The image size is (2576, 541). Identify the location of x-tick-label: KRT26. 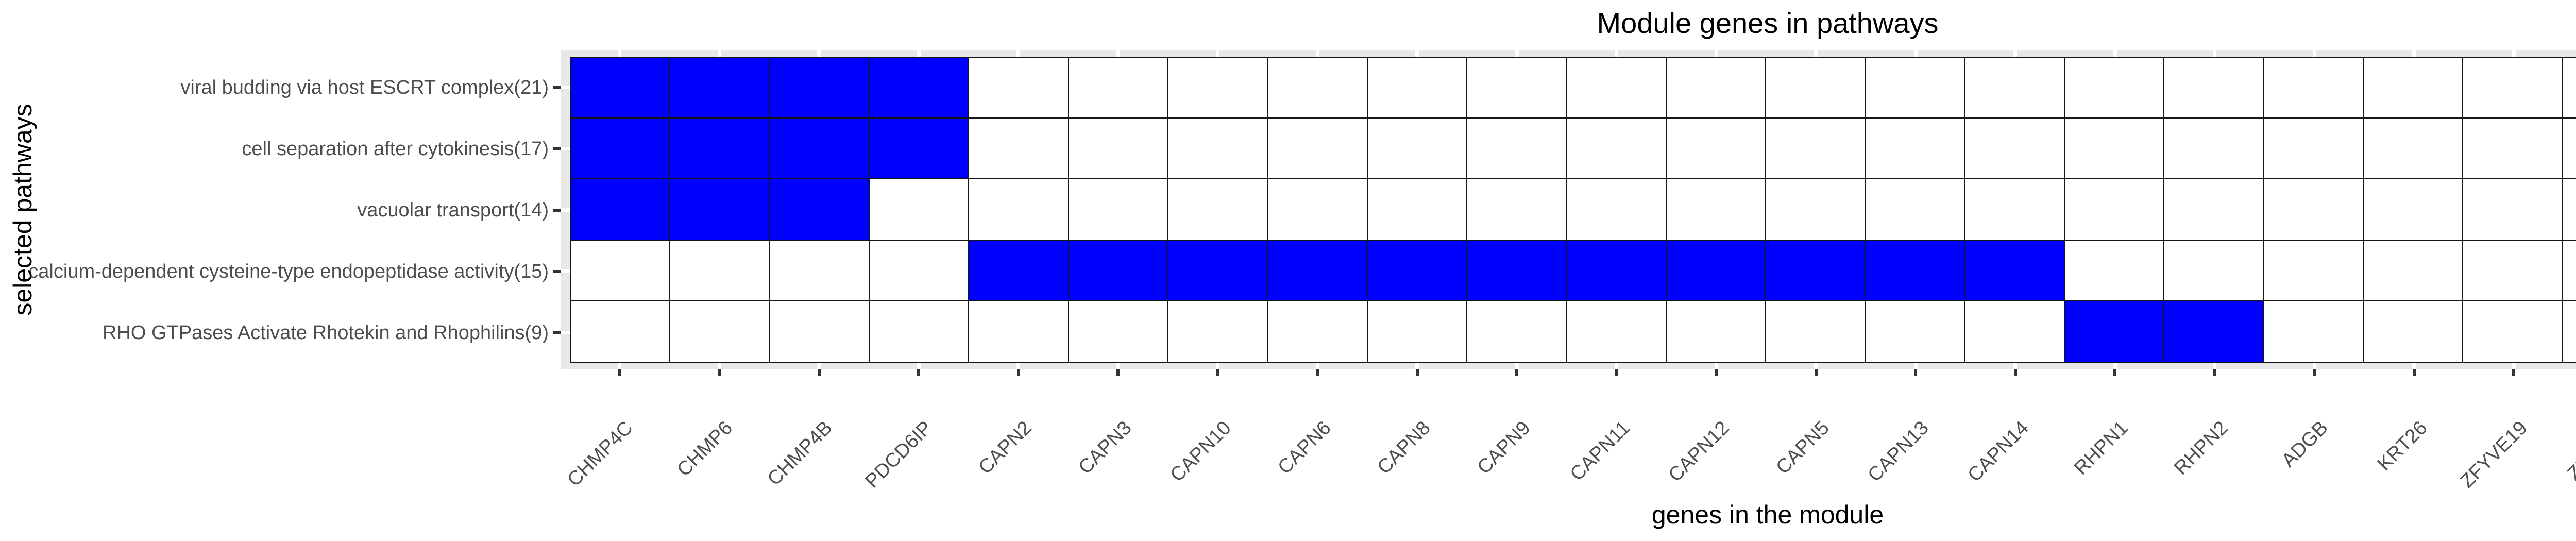
(2403, 446).